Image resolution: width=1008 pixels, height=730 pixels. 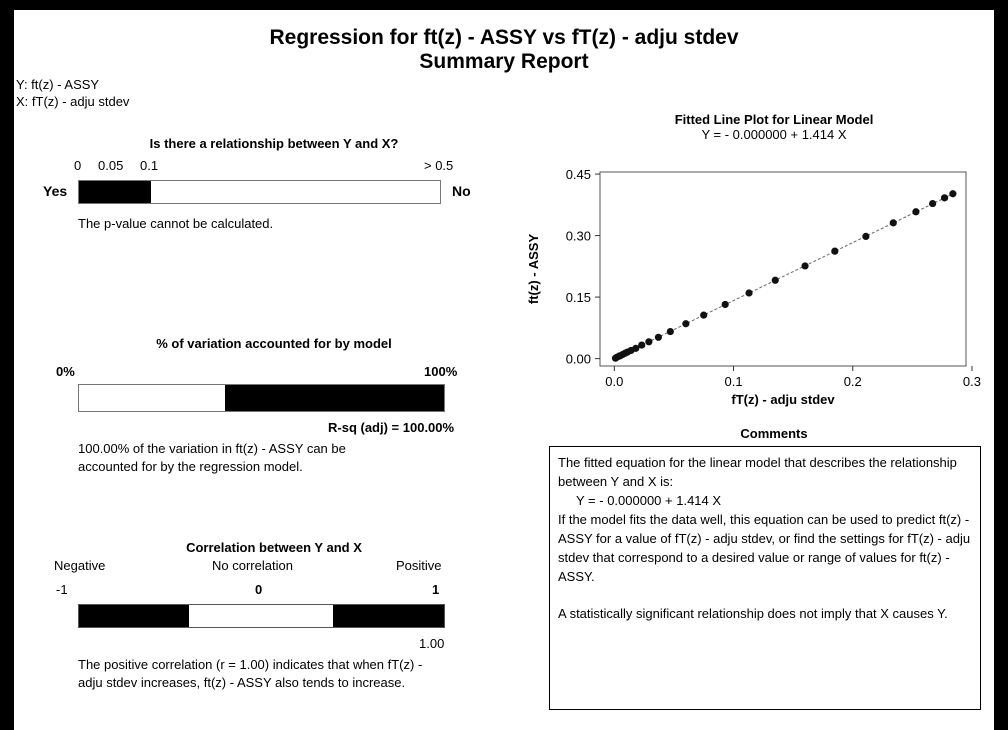 I want to click on pvalue-bar, so click(x=259, y=192).